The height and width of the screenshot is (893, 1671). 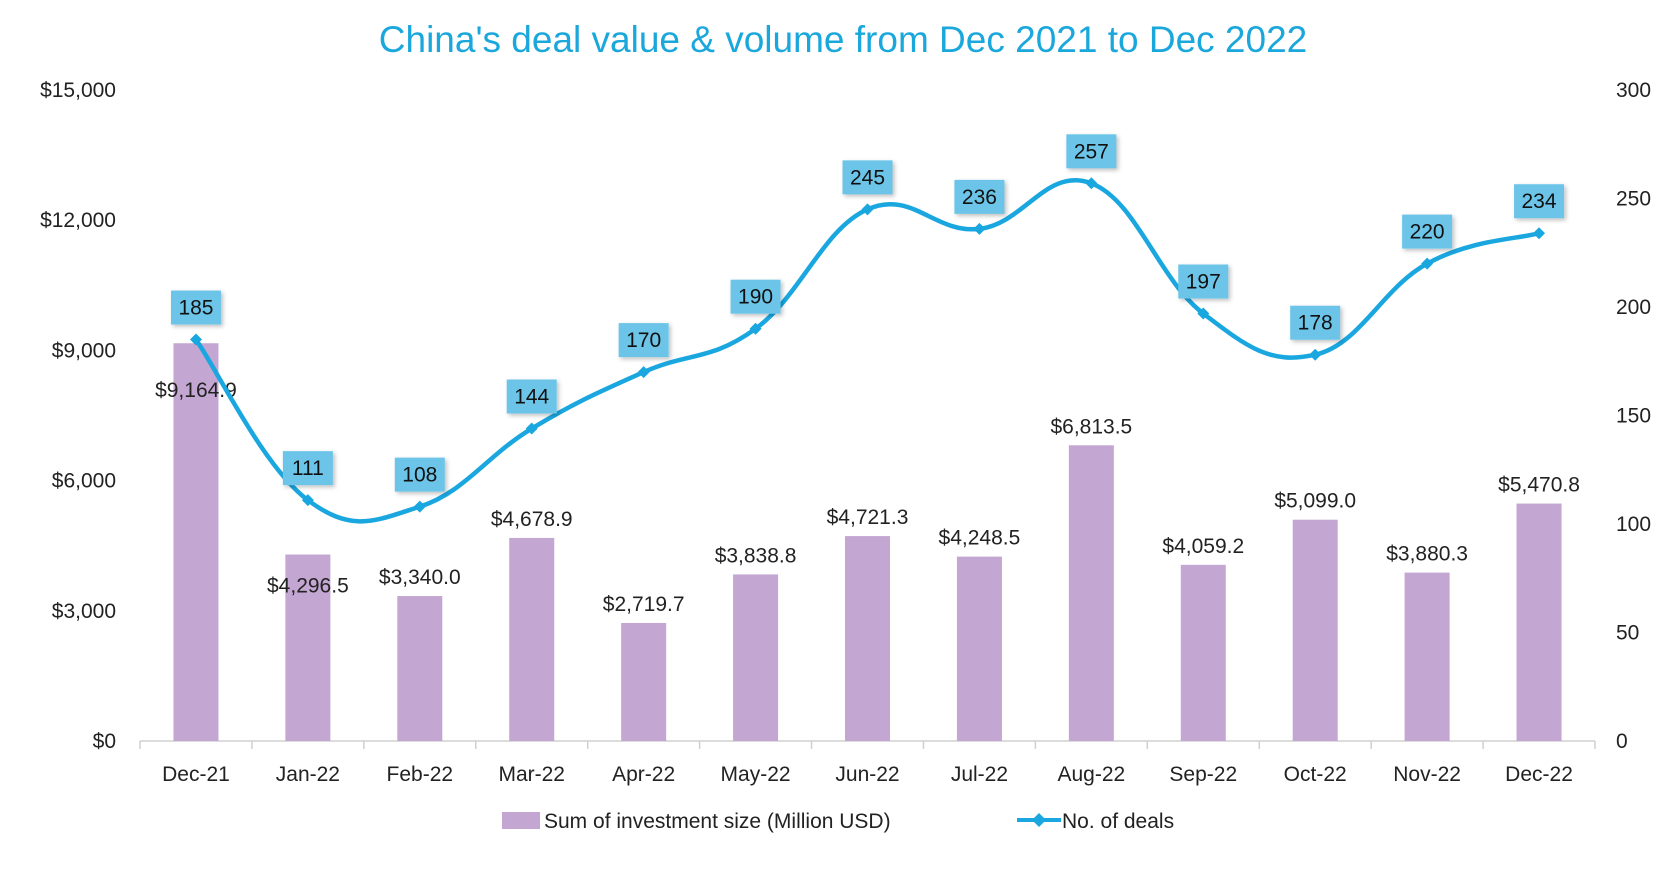 I want to click on line-data-label: 111, so click(x=308, y=468).